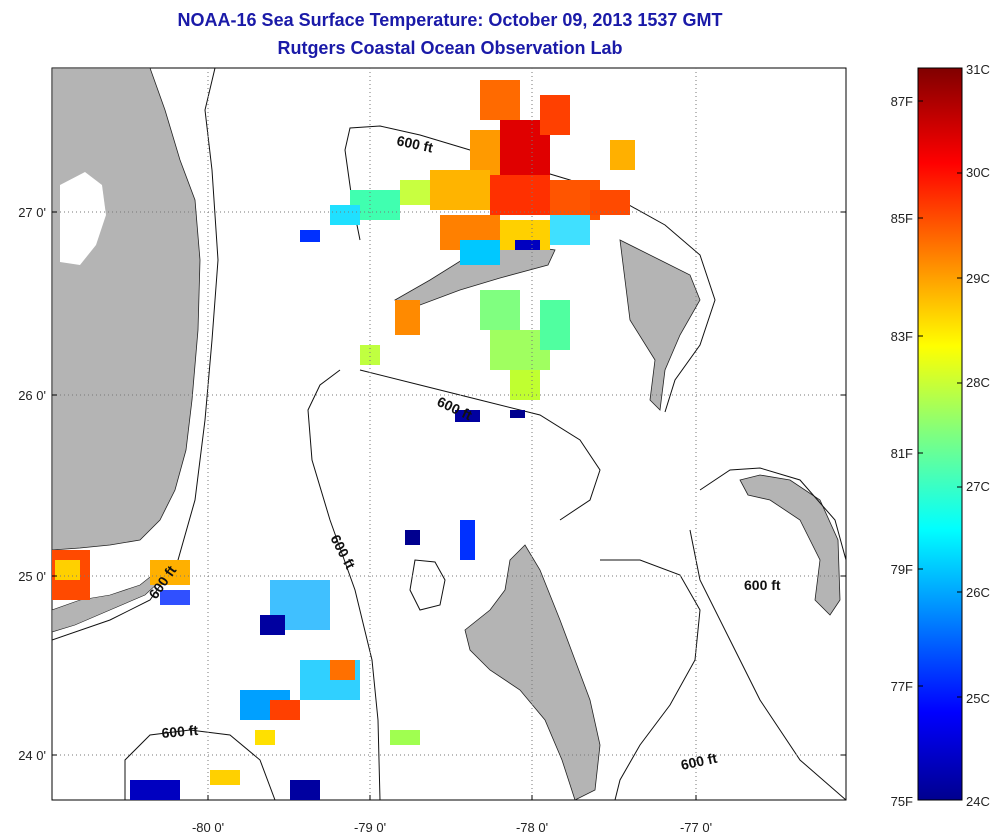 This screenshot has width=1000, height=840. I want to click on colorbar-fahrenheit-label: 85F, so click(902, 218).